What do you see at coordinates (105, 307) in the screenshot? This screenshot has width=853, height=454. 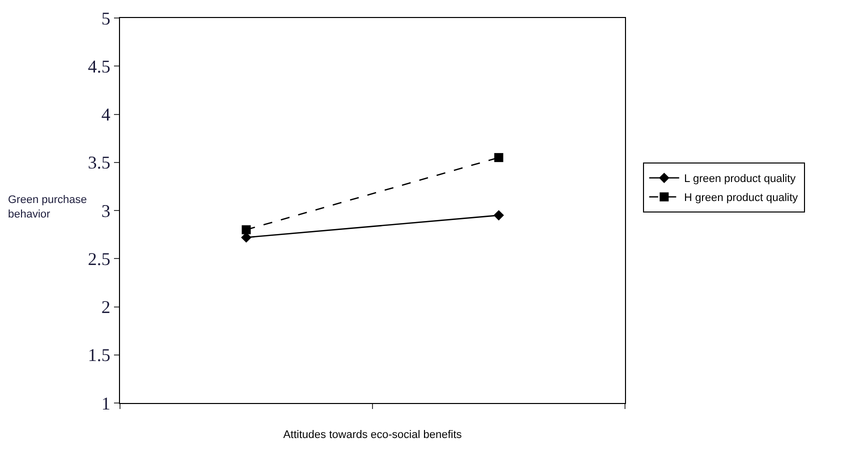 I see `y-tick-label: 2` at bounding box center [105, 307].